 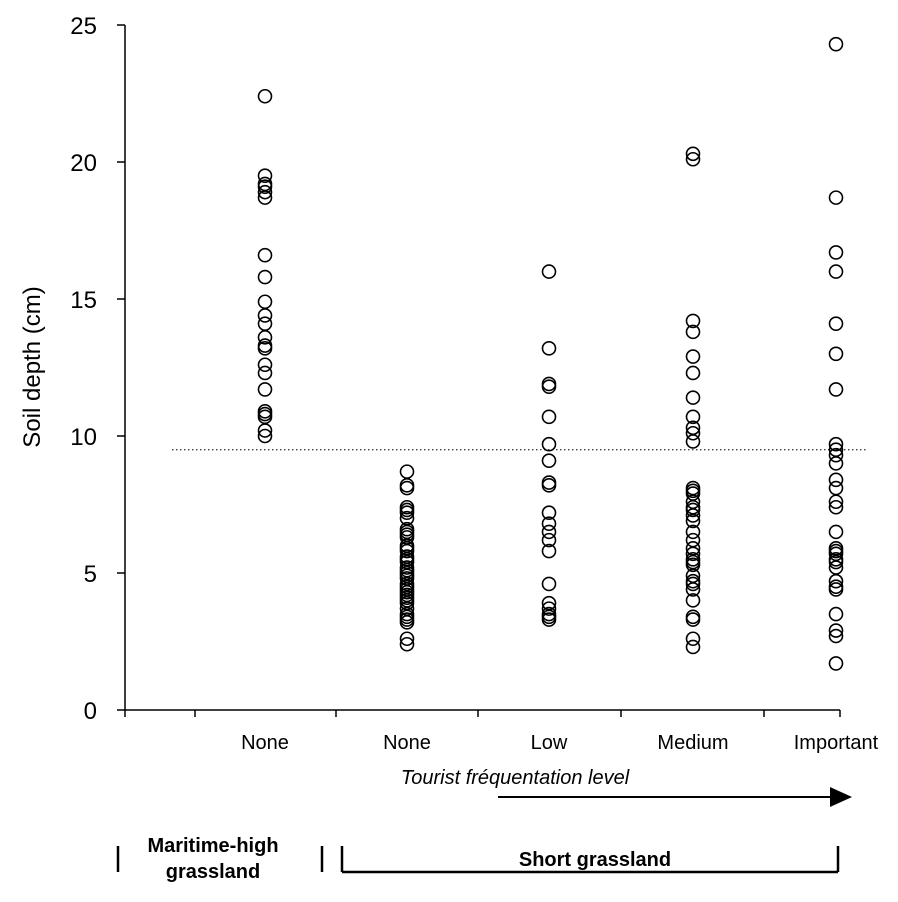 What do you see at coordinates (83, 26) in the screenshot?
I see `y-tick-label: 25` at bounding box center [83, 26].